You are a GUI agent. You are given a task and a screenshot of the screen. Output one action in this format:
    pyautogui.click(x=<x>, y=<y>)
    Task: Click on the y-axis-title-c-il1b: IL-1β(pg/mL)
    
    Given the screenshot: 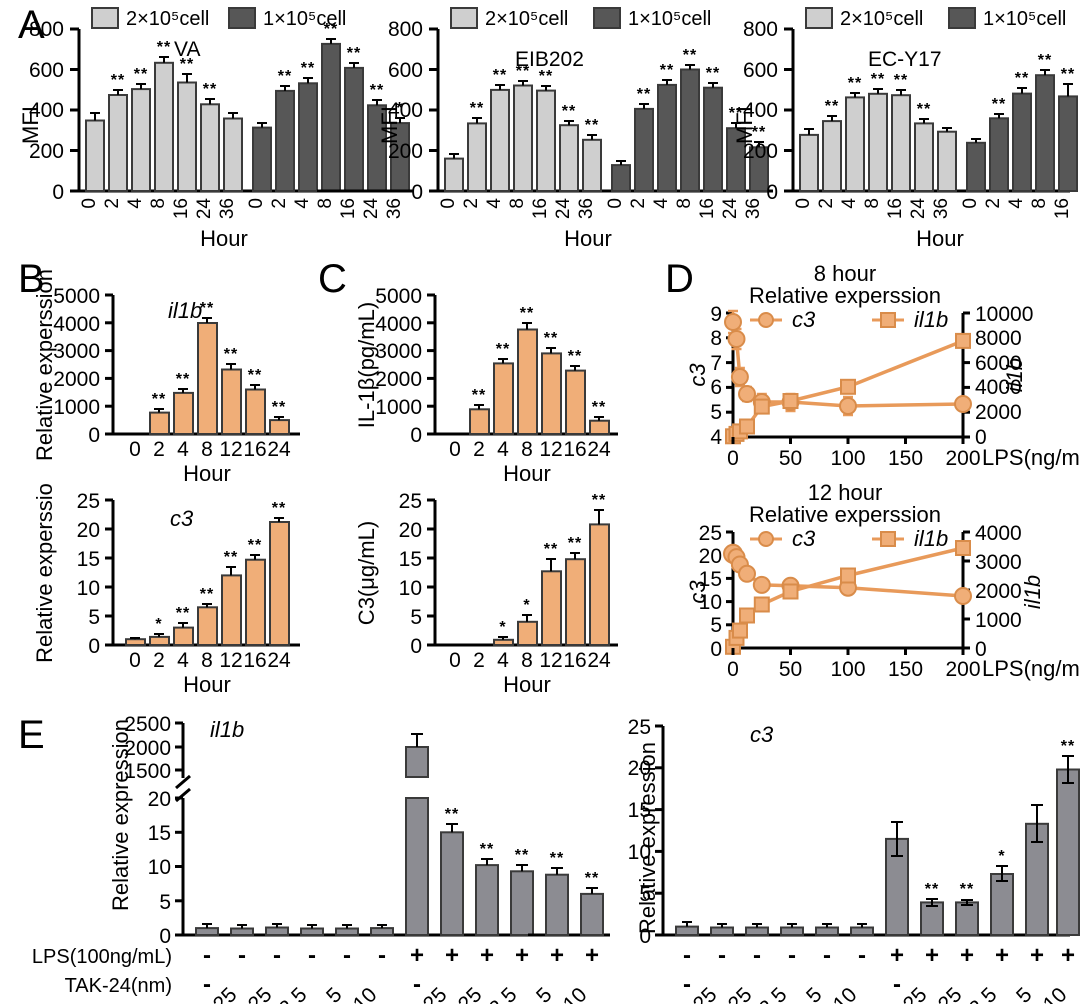 What is the action you would take?
    pyautogui.click(x=366, y=365)
    